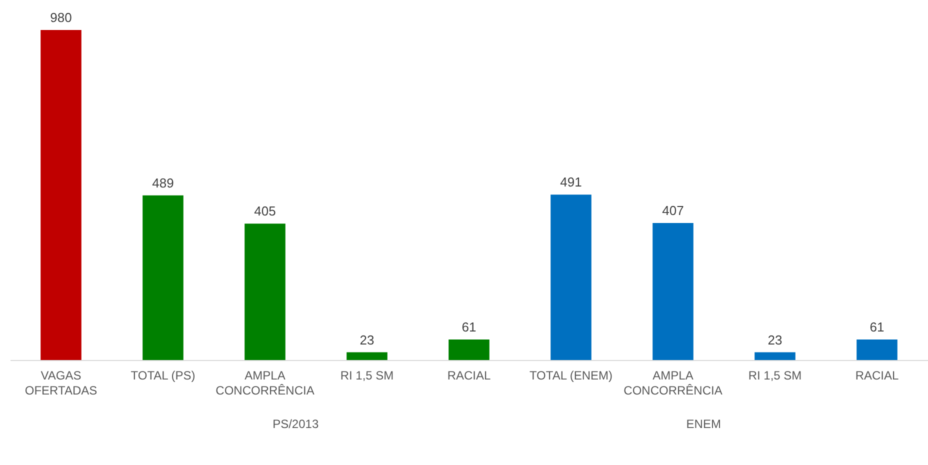 The image size is (928, 465). I want to click on data-label: 405, so click(265, 211).